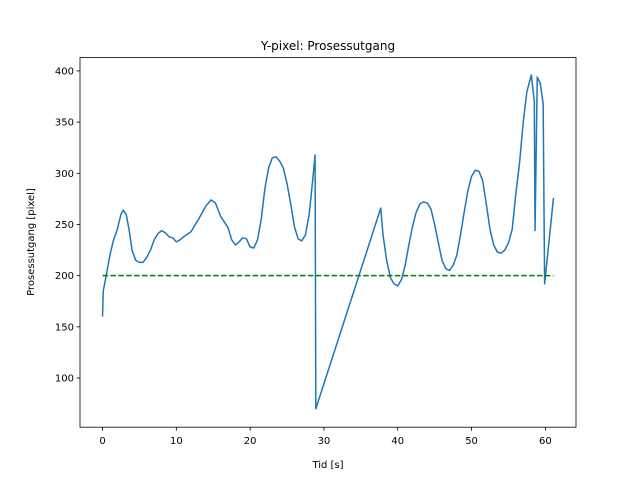 The height and width of the screenshot is (480, 640). I want to click on y-axis-label: Prosessutgang [pixel], so click(31, 242).